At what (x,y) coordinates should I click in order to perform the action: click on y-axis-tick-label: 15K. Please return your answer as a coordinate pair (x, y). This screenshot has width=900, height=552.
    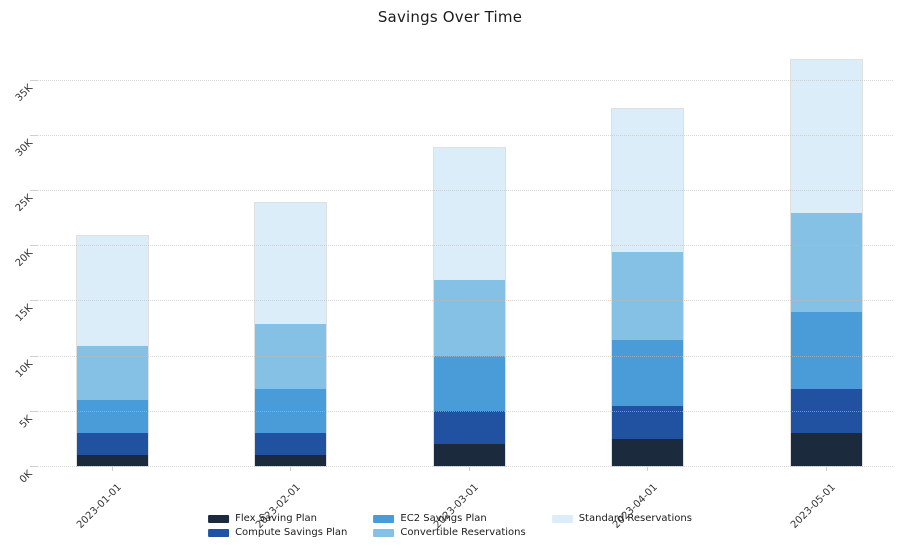
    Looking at the image, I should click on (17, 309).